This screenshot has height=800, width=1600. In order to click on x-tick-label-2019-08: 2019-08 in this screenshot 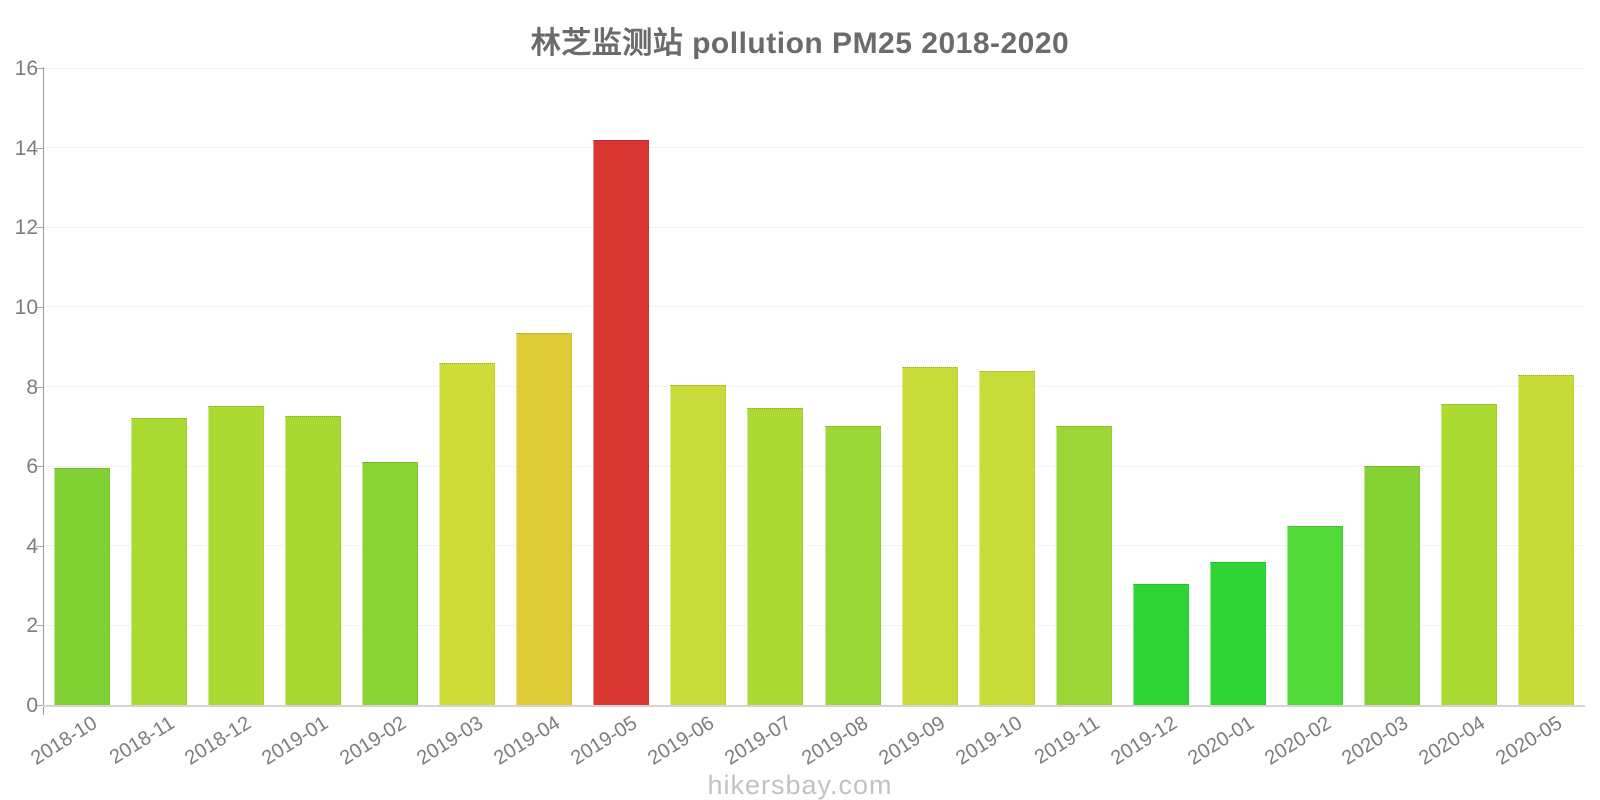, I will do `click(835, 741)`.